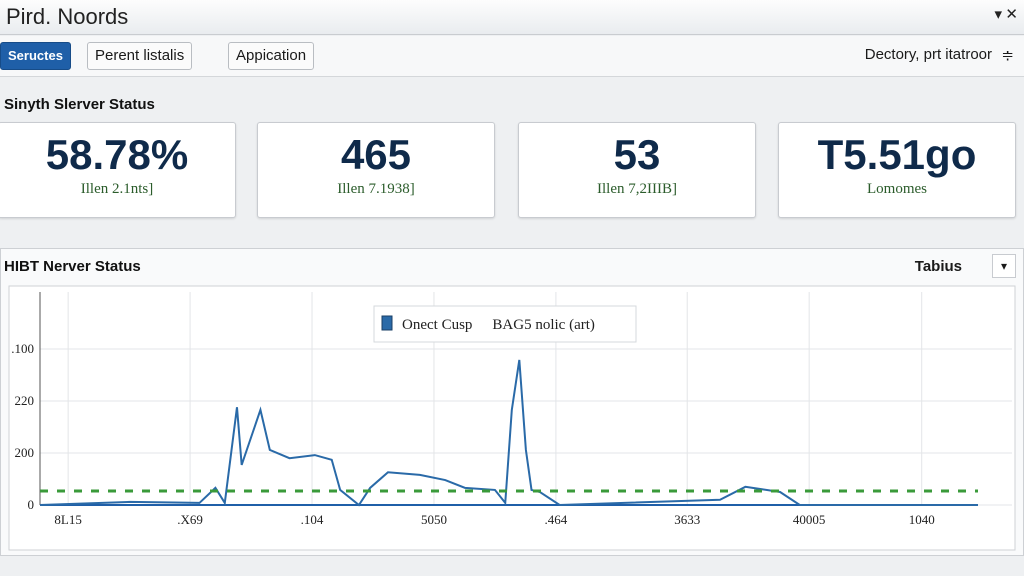  Describe the element at coordinates (998, 14) in the screenshot. I see `menu-button: ▾` at that location.